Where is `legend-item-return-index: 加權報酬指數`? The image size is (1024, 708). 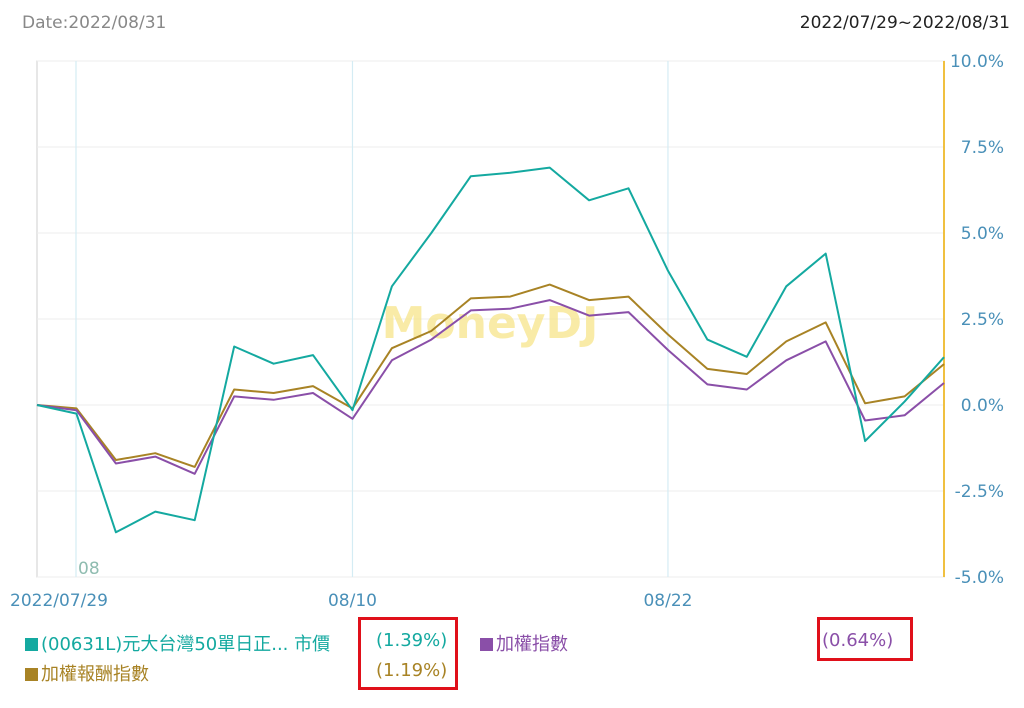
legend-item-return-index: 加權報酬指數 is located at coordinates (87, 673).